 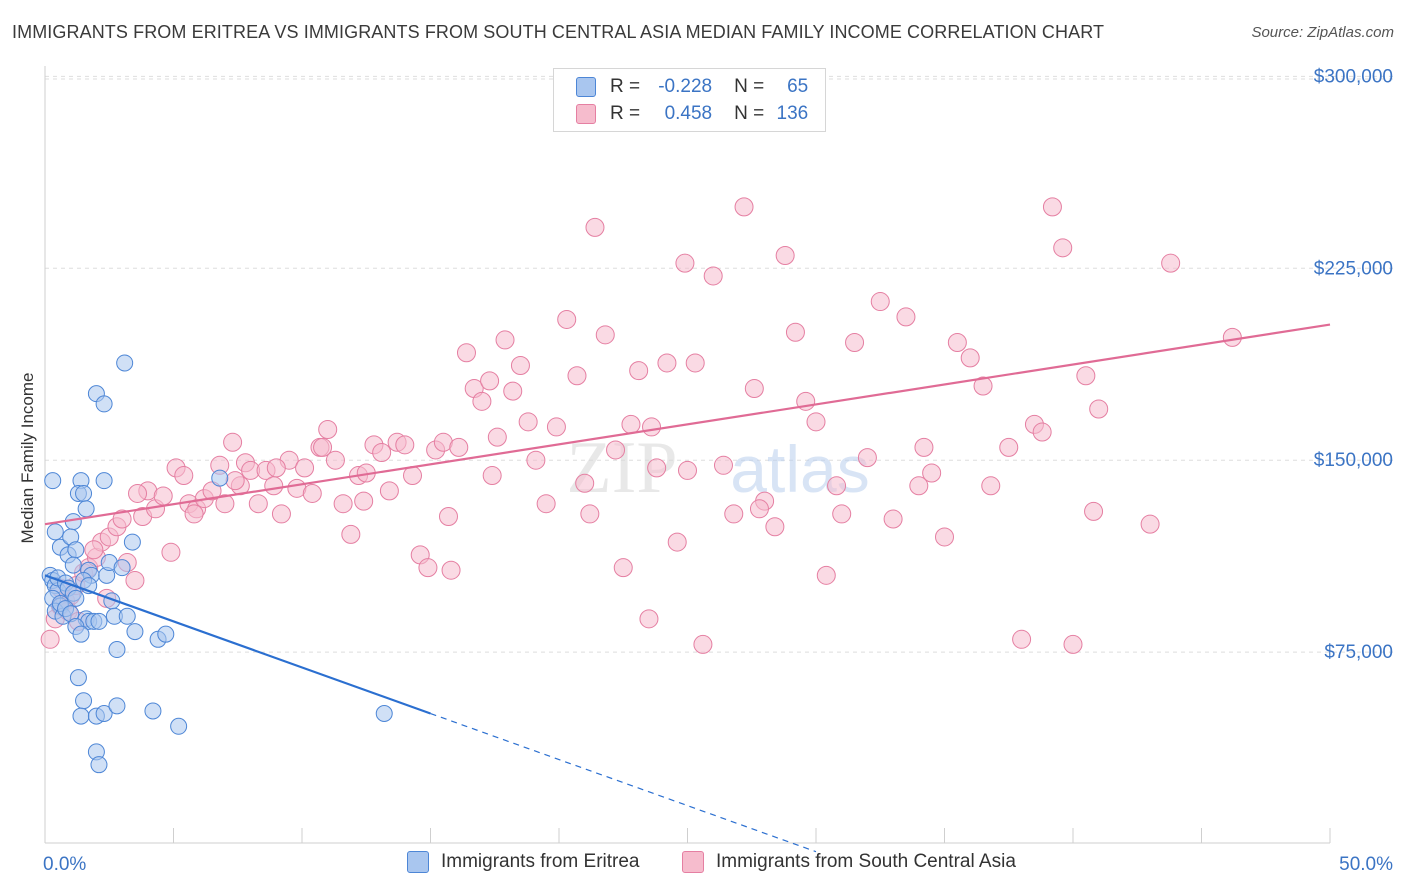 What do you see at coordinates (237, 644) in the screenshot?
I see `eritrea-trend-line` at bounding box center [237, 644].